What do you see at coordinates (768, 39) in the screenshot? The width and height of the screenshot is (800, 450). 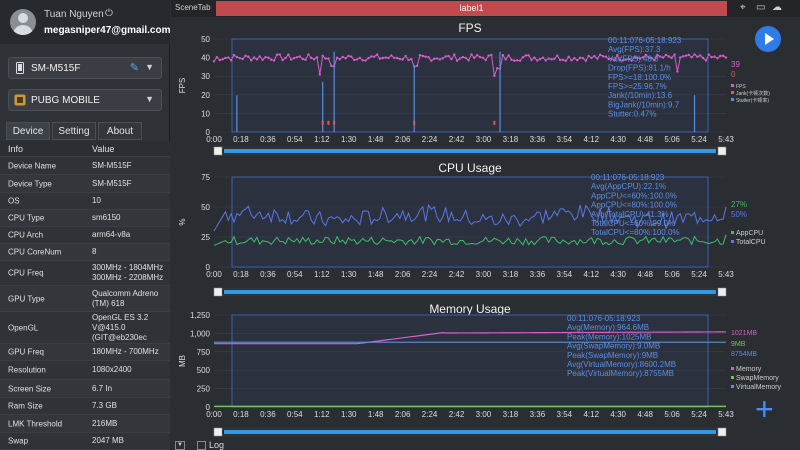 I see `play-button` at bounding box center [768, 39].